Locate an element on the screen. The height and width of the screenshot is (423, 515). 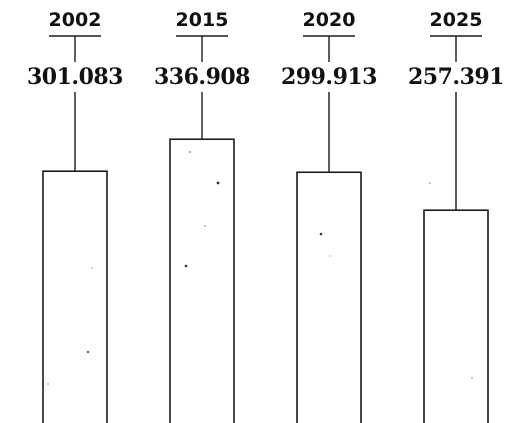
category-label-2020: 2020 is located at coordinates (329, 20).